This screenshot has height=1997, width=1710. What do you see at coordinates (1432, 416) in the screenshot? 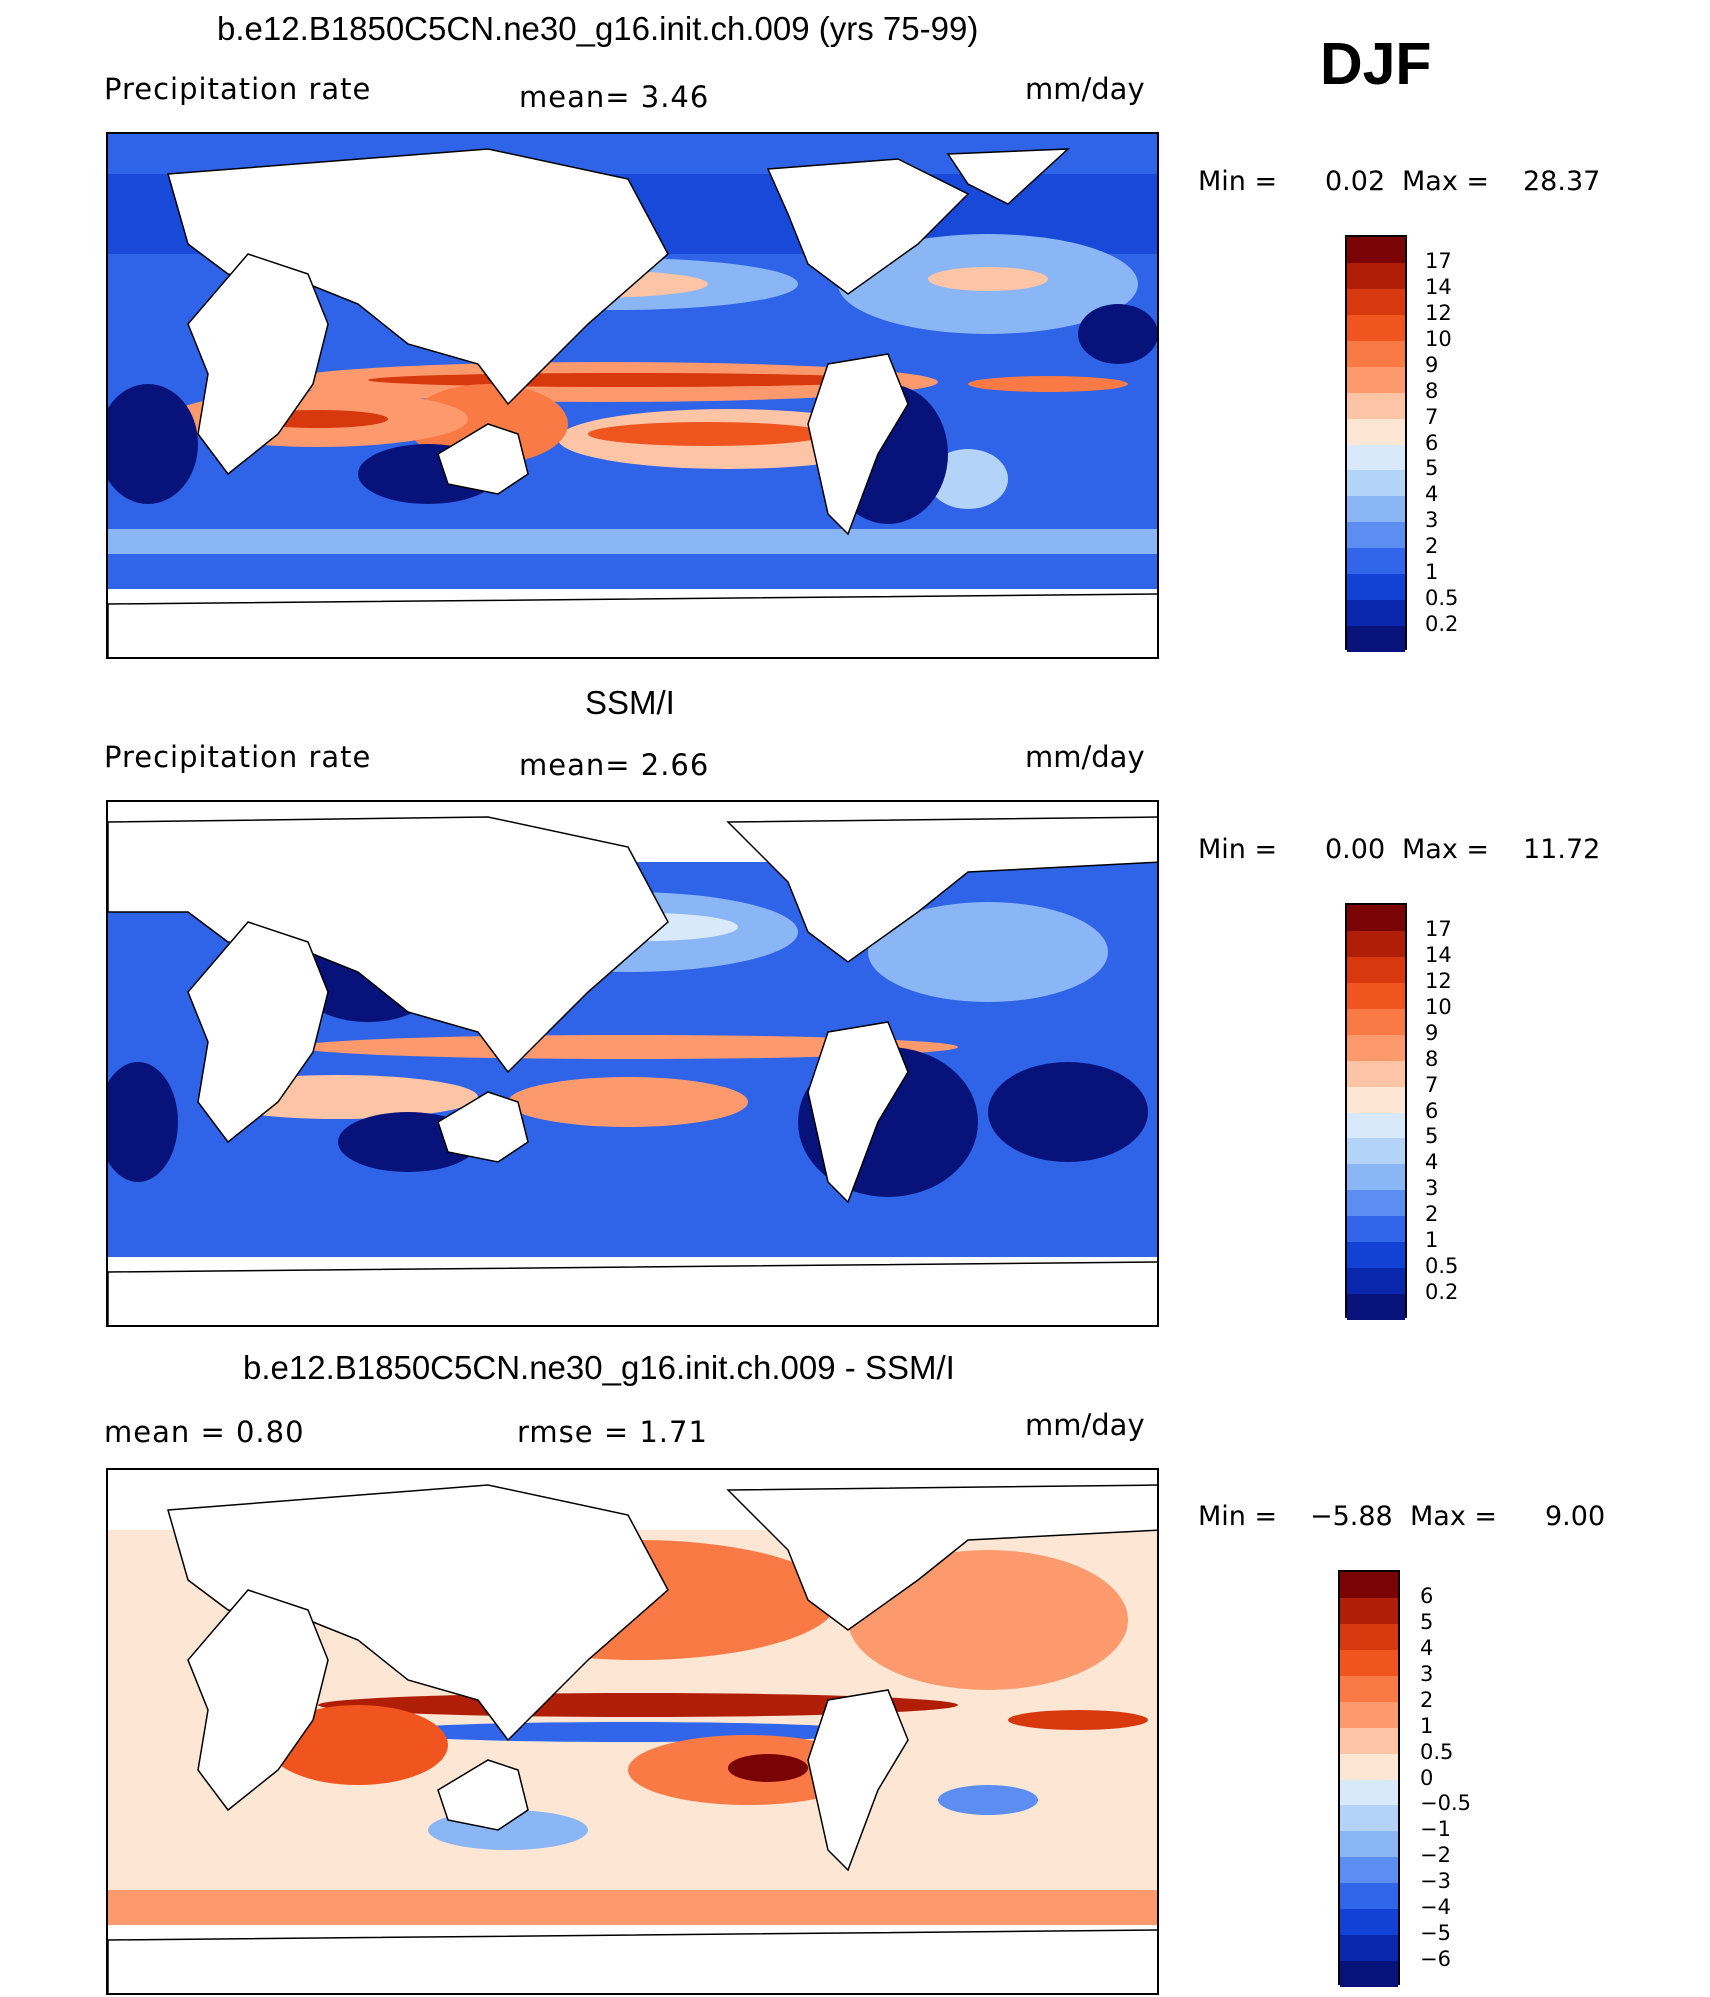
I see `colorbar-label: 7` at bounding box center [1432, 416].